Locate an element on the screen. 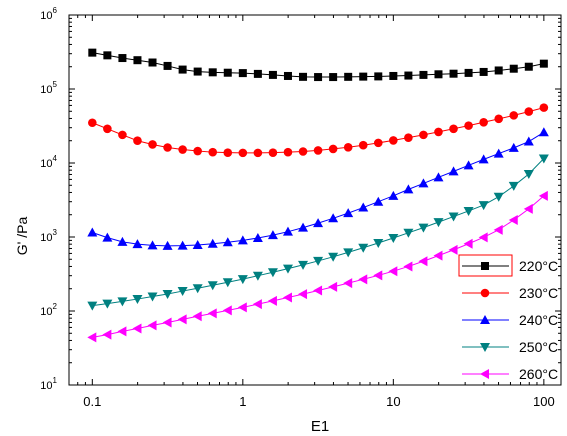 The height and width of the screenshot is (436, 567). legend-item: 230°C is located at coordinates (510, 293).